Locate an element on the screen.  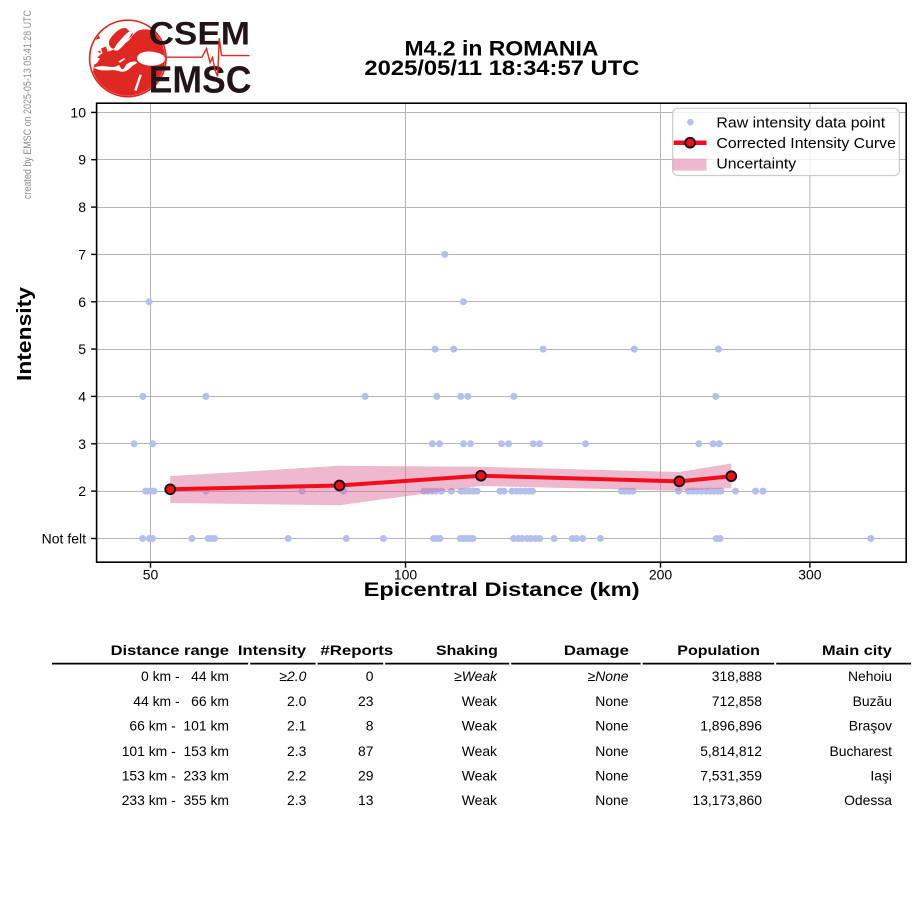
svg-text: Odessa is located at coordinates (868, 800).